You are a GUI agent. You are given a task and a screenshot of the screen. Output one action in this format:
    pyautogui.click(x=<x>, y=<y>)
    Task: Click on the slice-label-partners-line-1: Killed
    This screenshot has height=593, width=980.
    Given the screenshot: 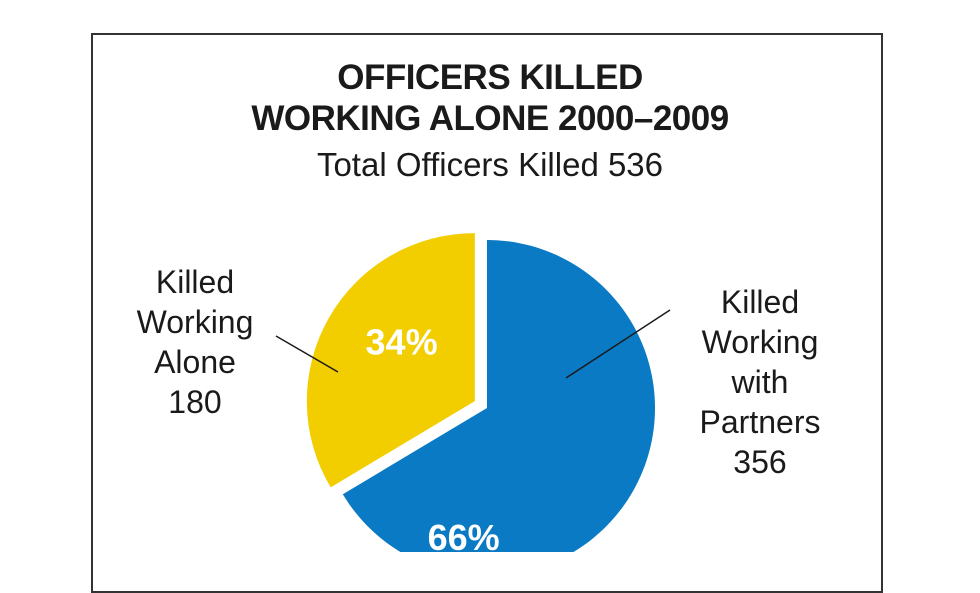 What is the action you would take?
    pyautogui.click(x=760, y=302)
    